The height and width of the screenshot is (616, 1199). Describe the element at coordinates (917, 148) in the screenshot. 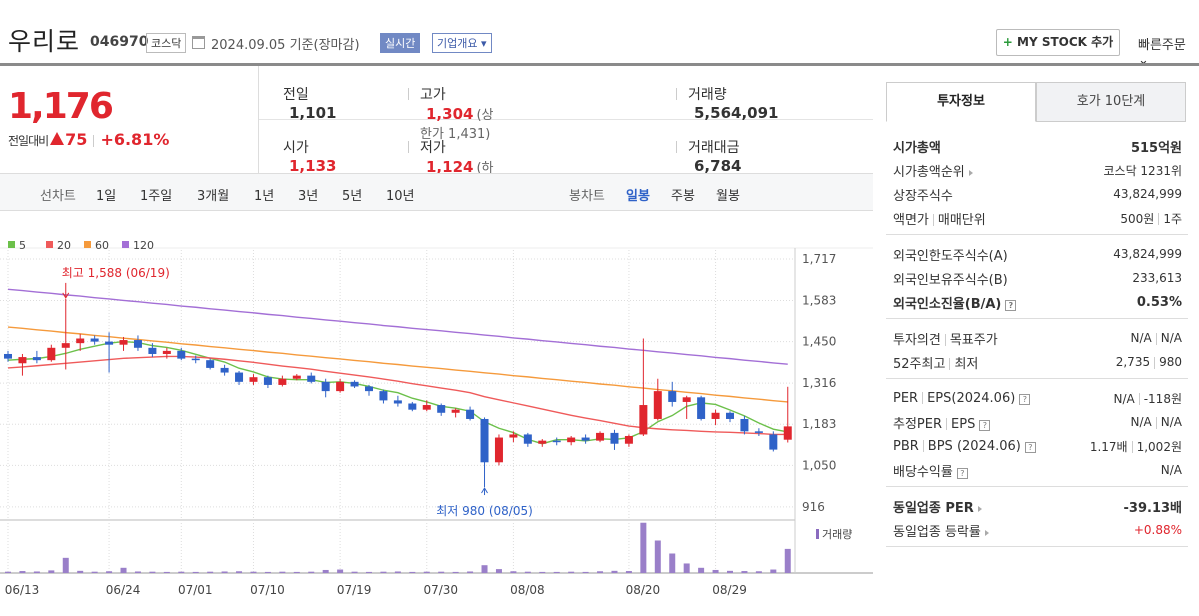

I see `info-label-part: 시가총액` at that location.